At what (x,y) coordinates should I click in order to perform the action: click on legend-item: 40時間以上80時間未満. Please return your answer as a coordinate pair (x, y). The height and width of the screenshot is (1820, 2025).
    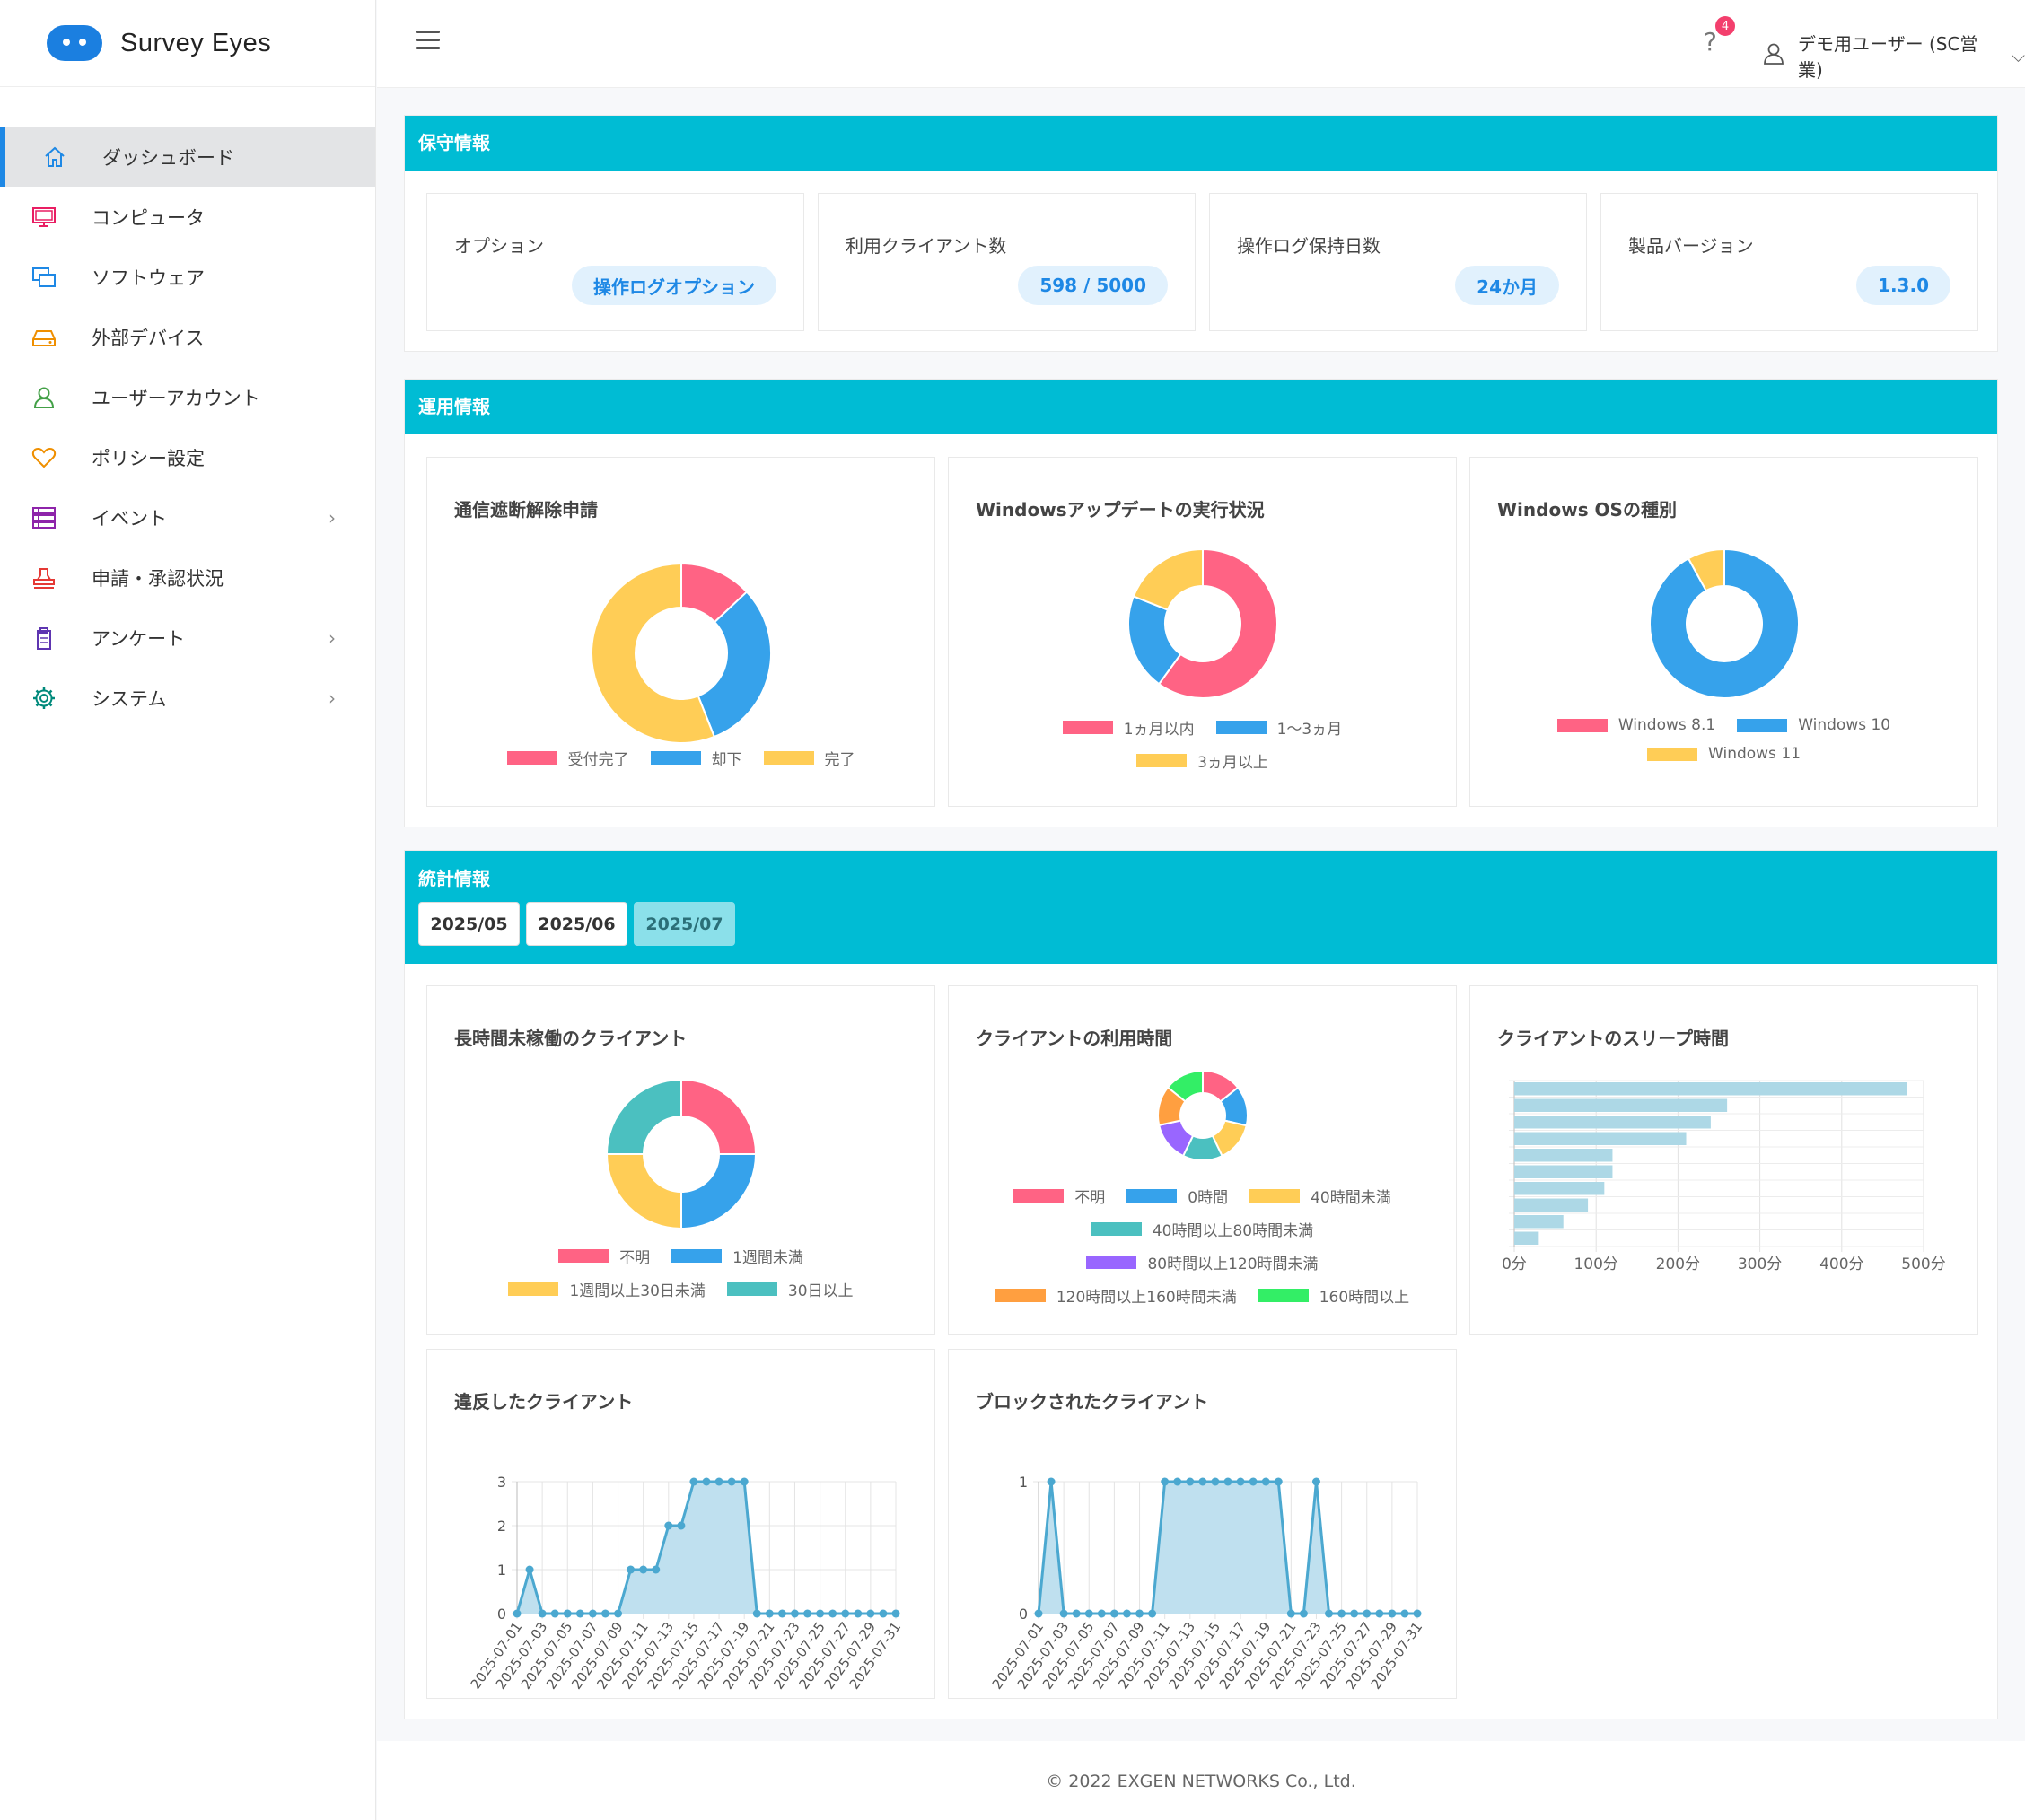
    Looking at the image, I should click on (1202, 1229).